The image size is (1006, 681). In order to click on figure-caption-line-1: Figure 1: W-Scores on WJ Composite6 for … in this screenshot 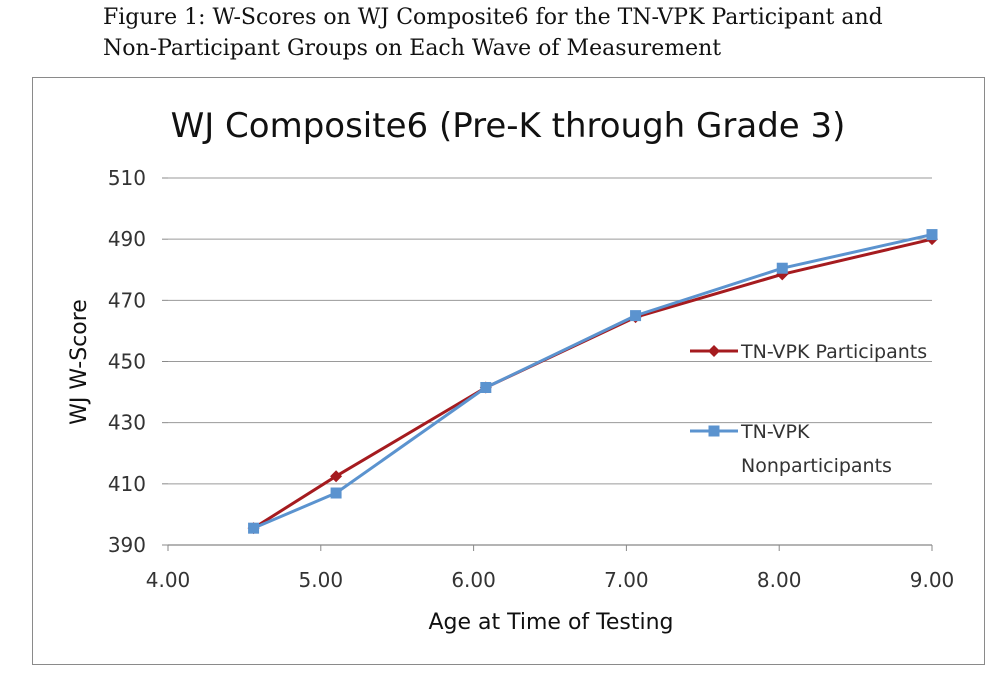, I will do `click(493, 17)`.